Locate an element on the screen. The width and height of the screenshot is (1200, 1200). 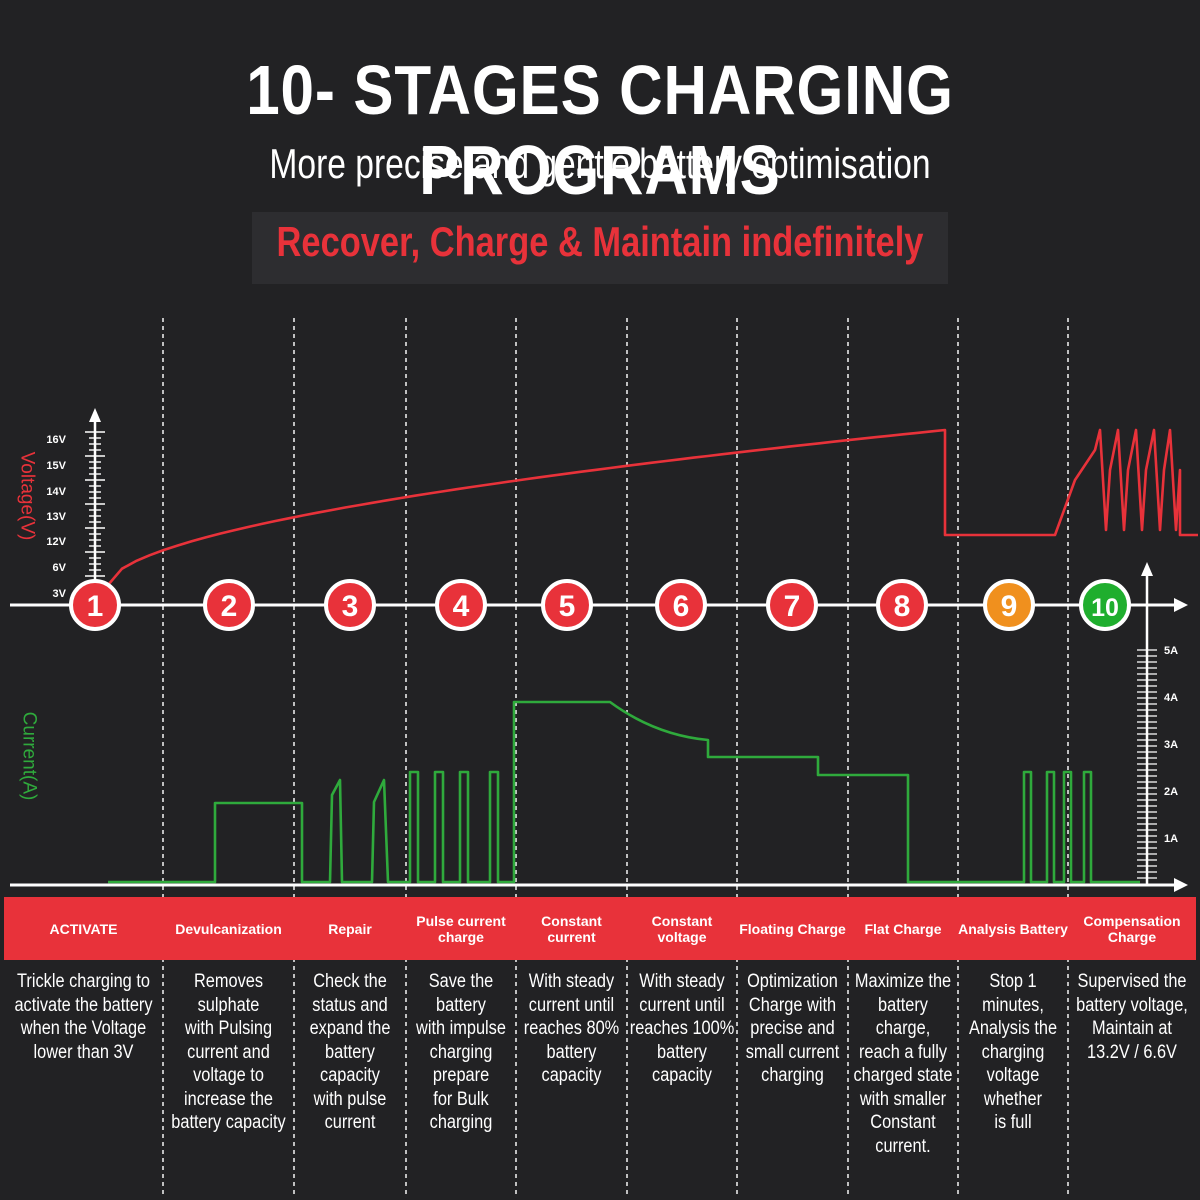
stage-description-line: charging prepare is located at coordinates (461, 1064).